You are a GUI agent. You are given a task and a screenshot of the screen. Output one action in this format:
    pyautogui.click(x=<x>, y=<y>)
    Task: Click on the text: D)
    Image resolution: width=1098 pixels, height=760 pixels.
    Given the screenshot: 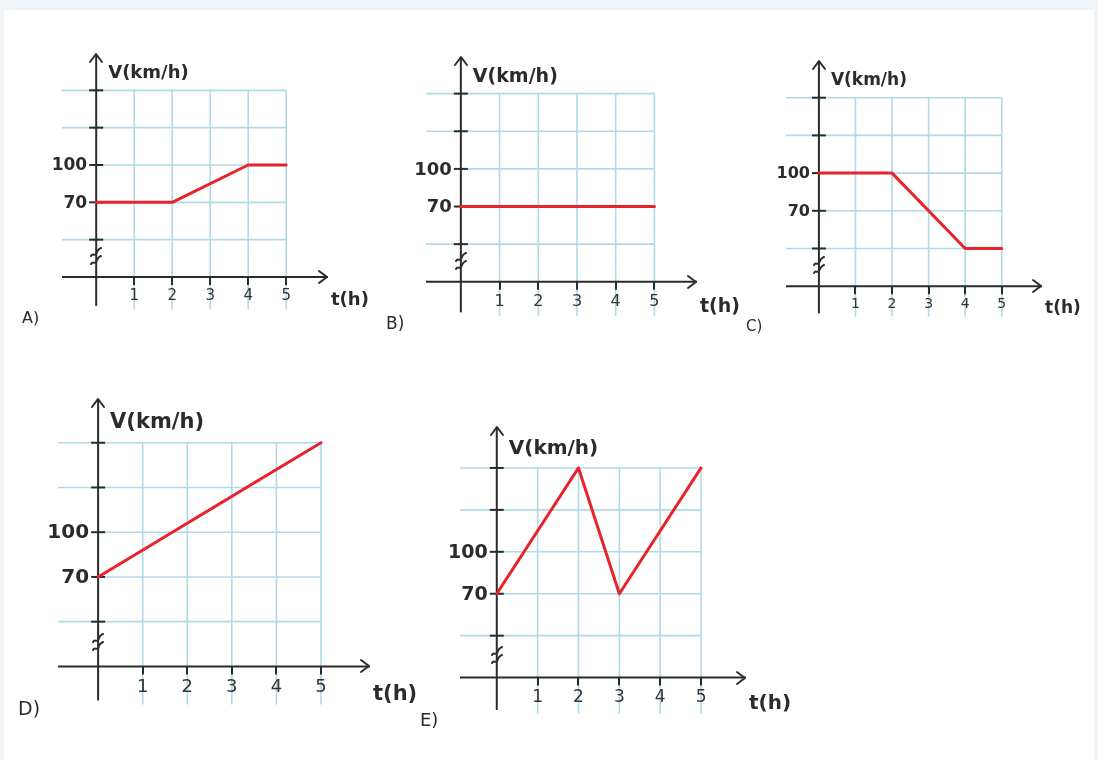 What is the action you would take?
    pyautogui.click(x=29, y=708)
    